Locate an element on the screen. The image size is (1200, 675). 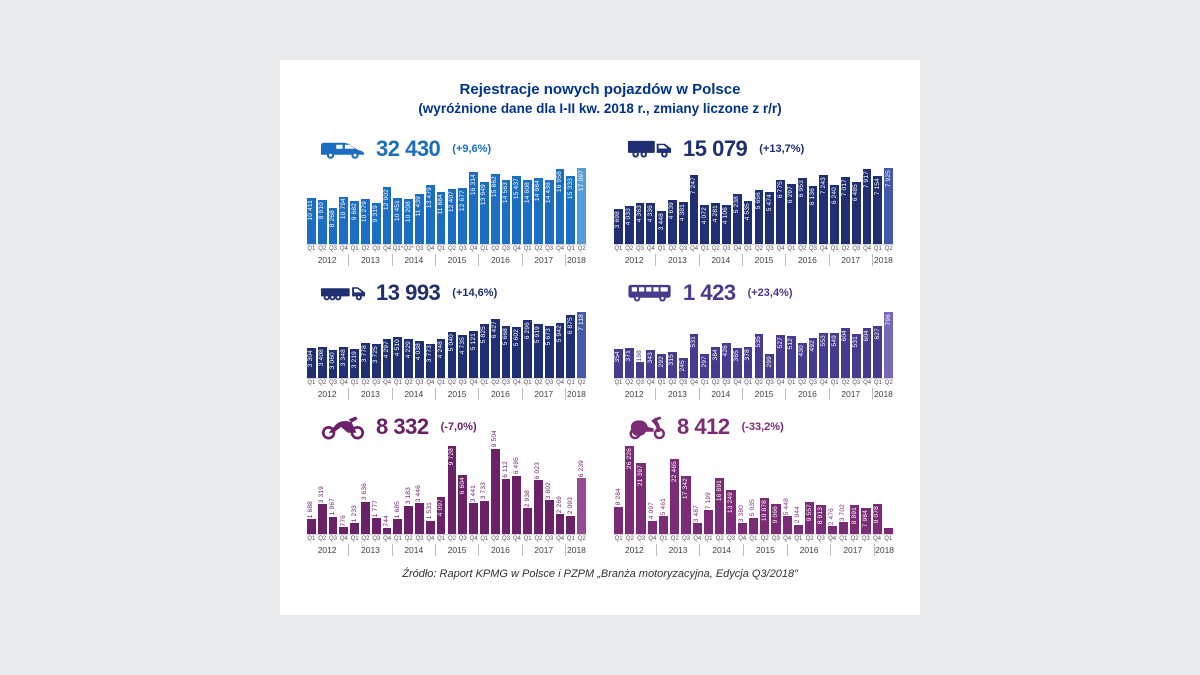
bar-value-label: 3 702 is located at coordinates (843, 512).